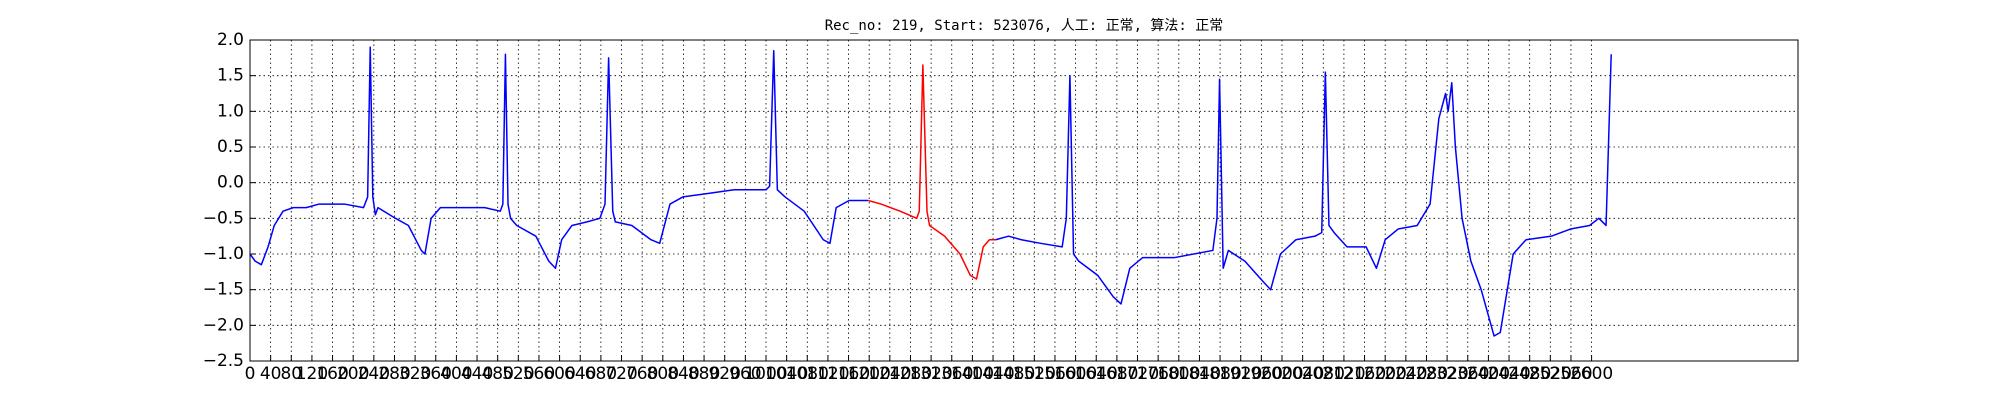 This screenshot has width=2000, height=400. I want to click on x-tick-label: 1600, so click(1075, 374).